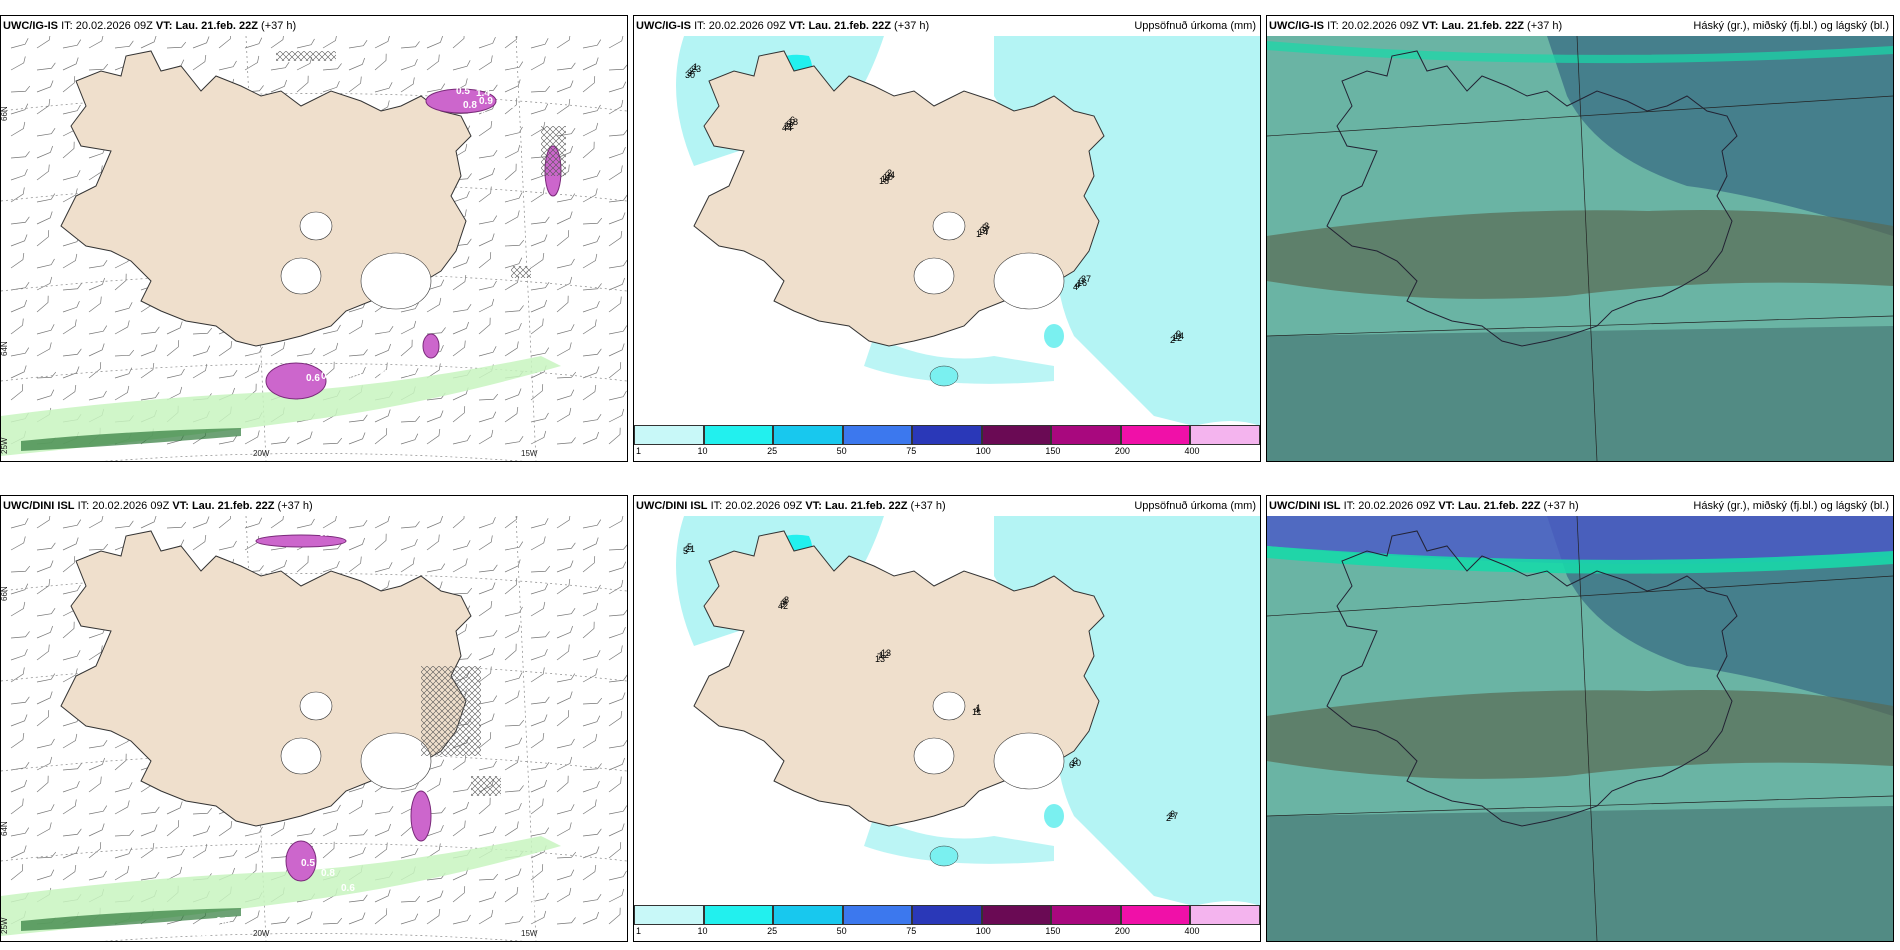 This screenshot has height=950, width=1900. I want to click on value-label: 1, so click(695, 67).